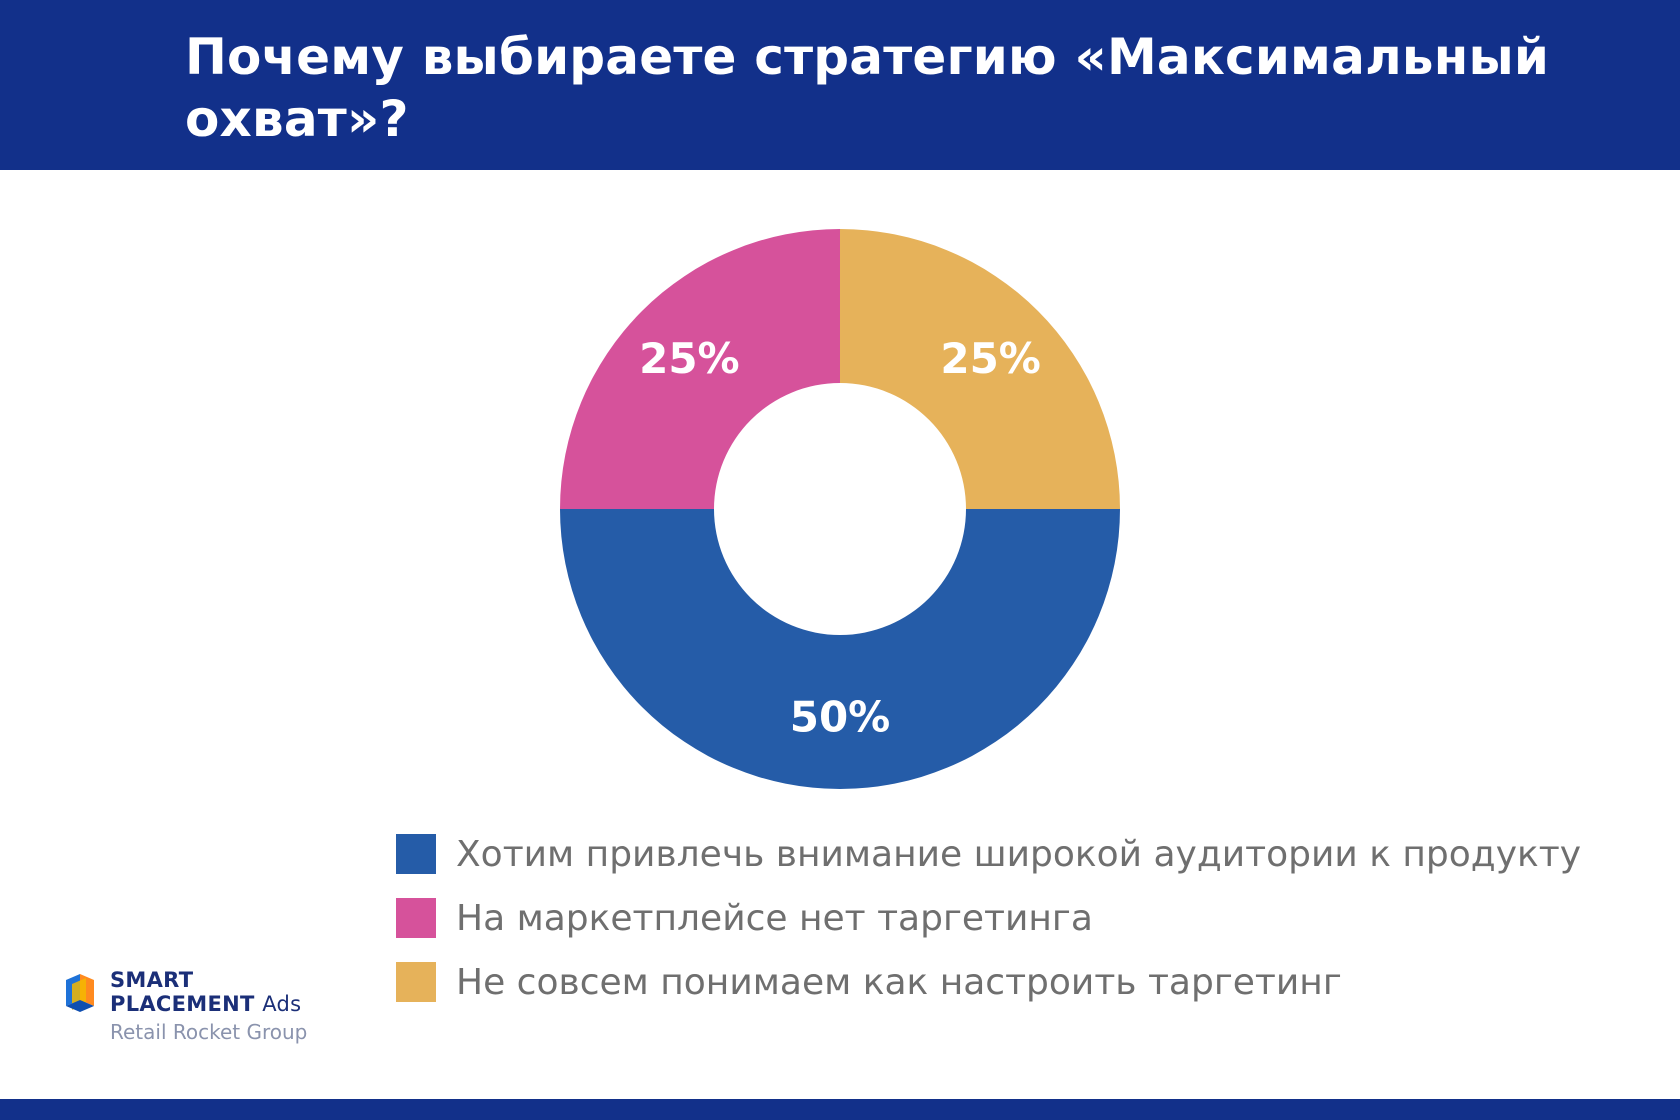  Describe the element at coordinates (840, 1109) in the screenshot. I see `footer-bar` at that location.